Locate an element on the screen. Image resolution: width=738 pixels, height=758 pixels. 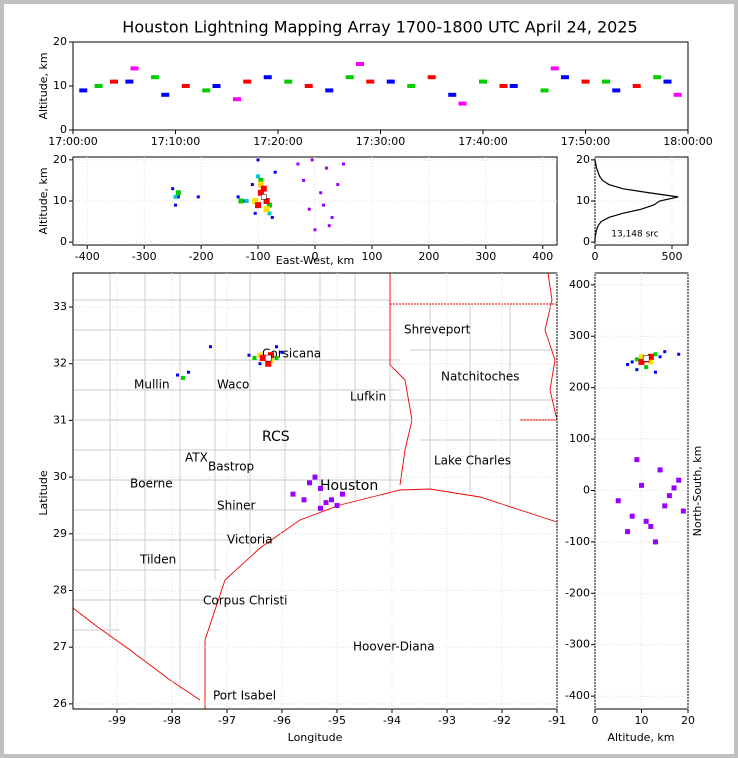
x-tick-label: 300 is located at coordinates (485, 256).